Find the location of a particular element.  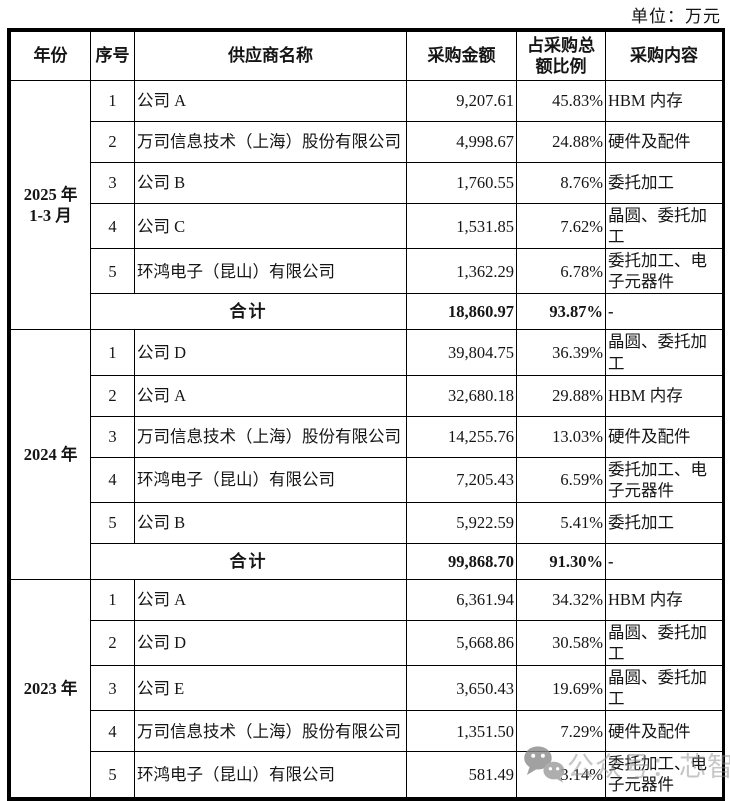

cell-amount: 7,205.43 is located at coordinates (461, 479).